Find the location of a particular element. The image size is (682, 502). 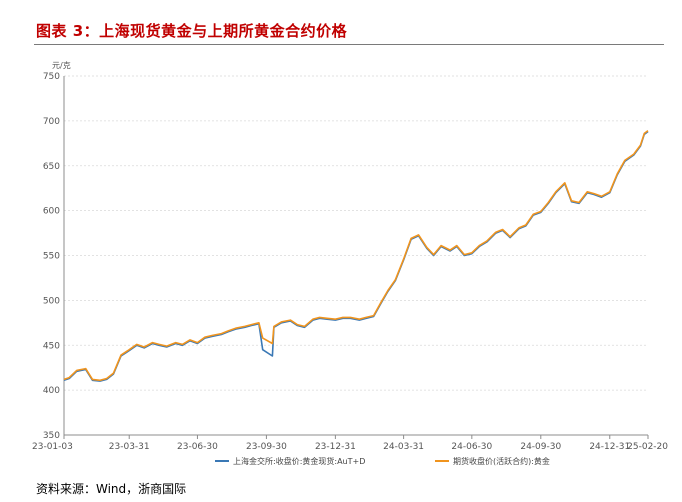

x-tick-label: 23-01-03 is located at coordinates (52, 447).